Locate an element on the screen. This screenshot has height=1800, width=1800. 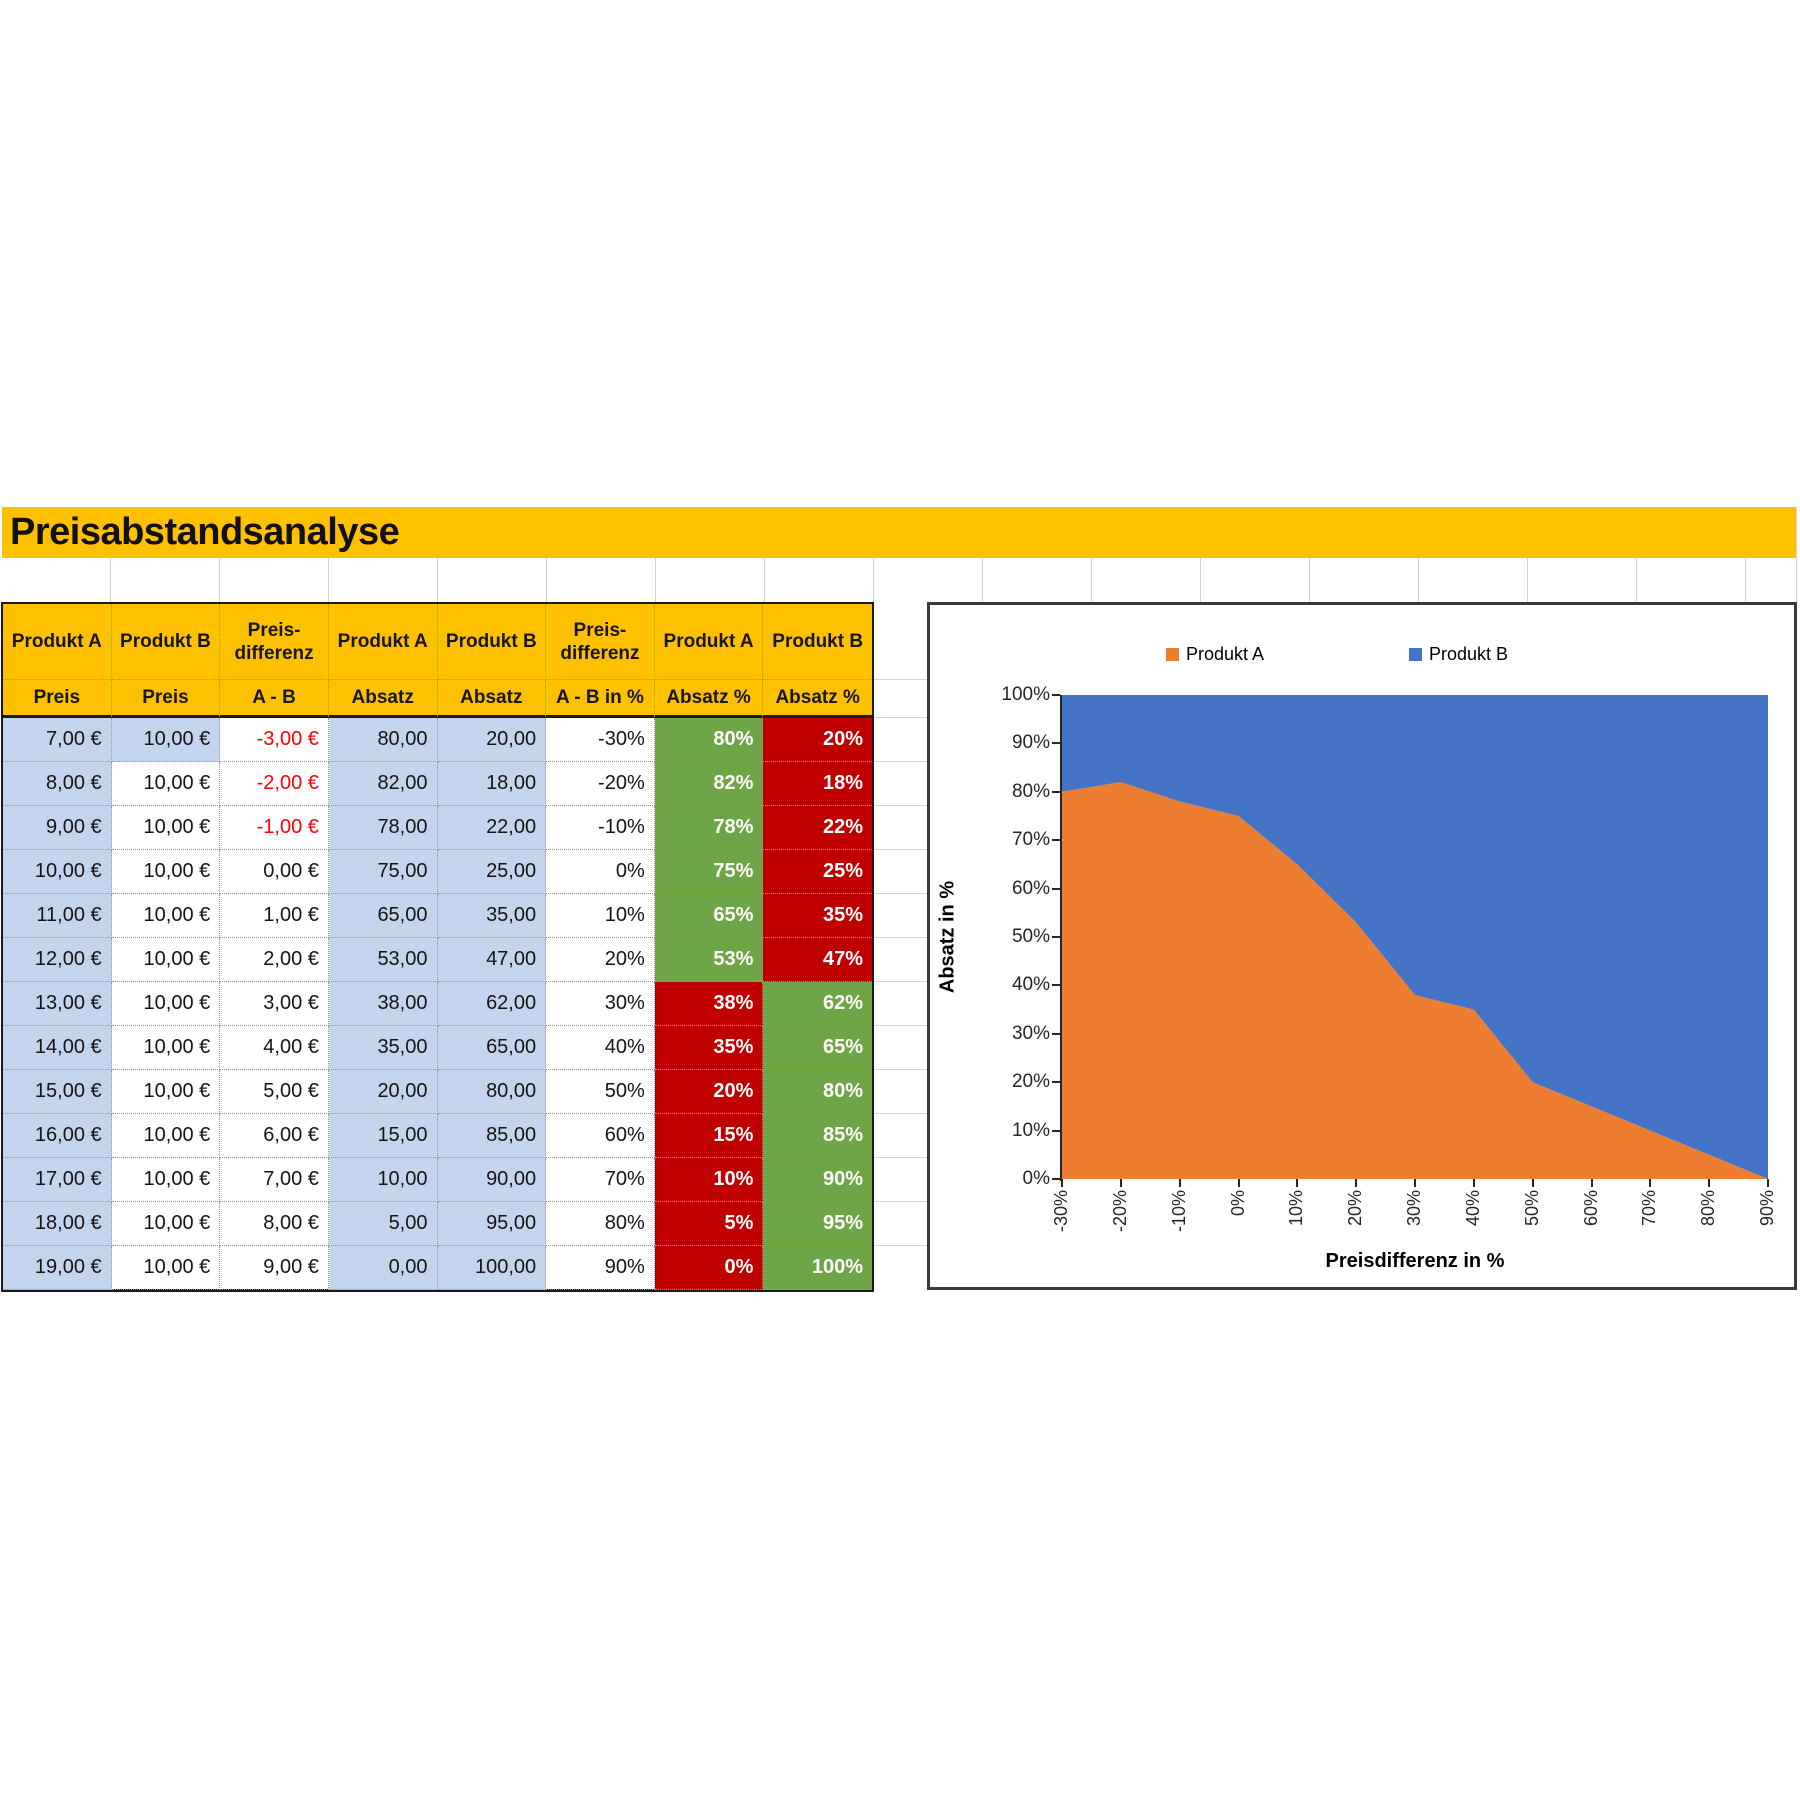
table-cell: 62,00 is located at coordinates (492, 1004).